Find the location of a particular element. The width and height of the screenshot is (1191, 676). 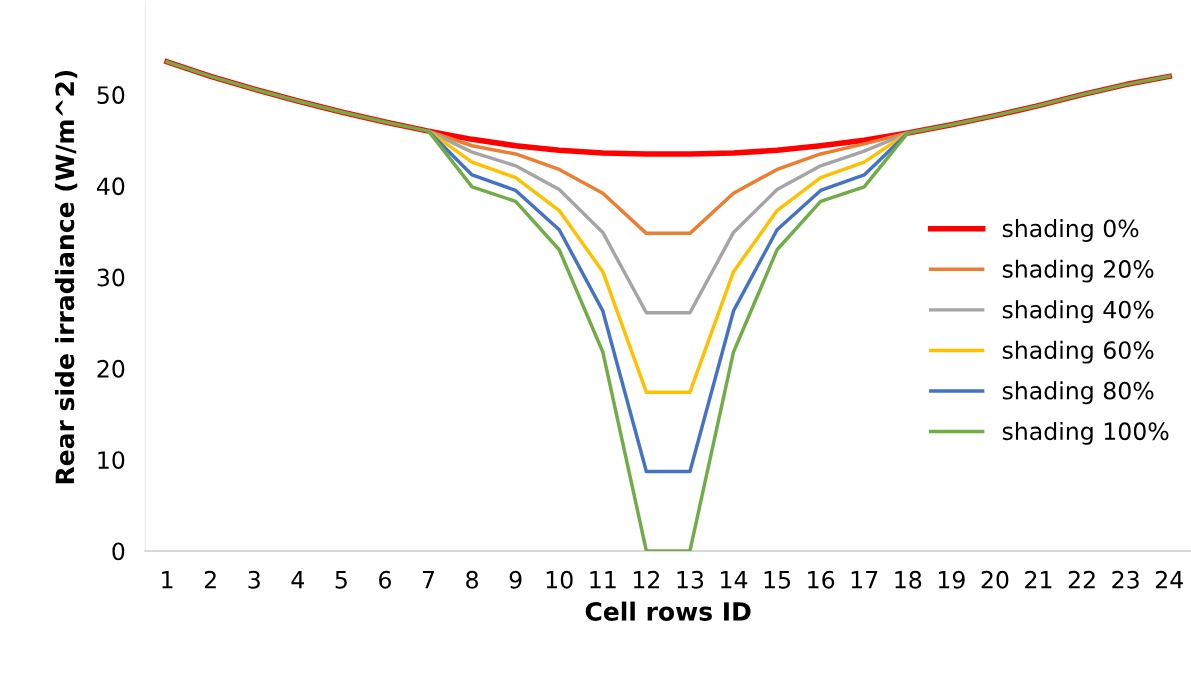

x-tick-label: 13 is located at coordinates (690, 579).